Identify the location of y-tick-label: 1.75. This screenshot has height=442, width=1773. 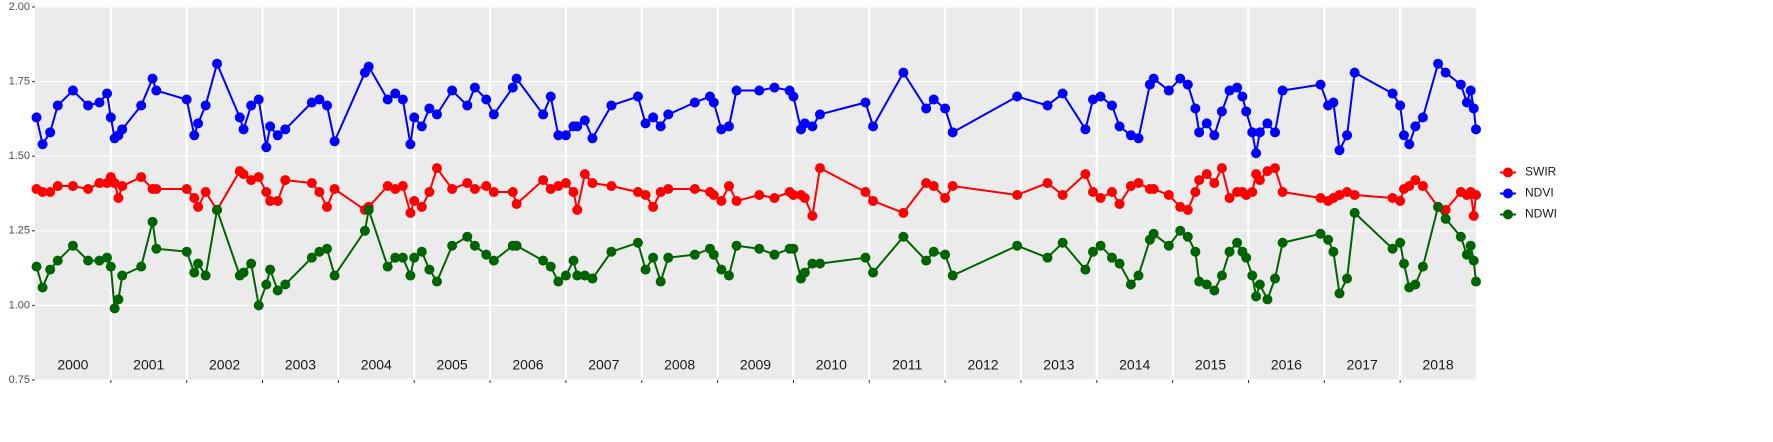
(19, 82).